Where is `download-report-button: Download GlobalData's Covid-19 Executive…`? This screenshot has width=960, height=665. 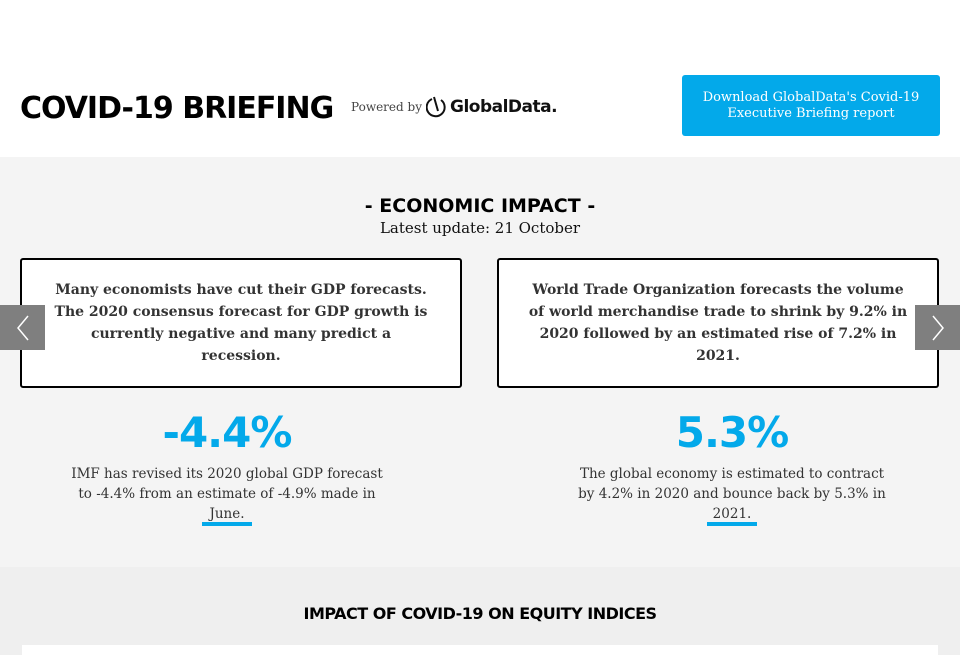 download-report-button: Download GlobalData's Covid-19 Executive… is located at coordinates (811, 105).